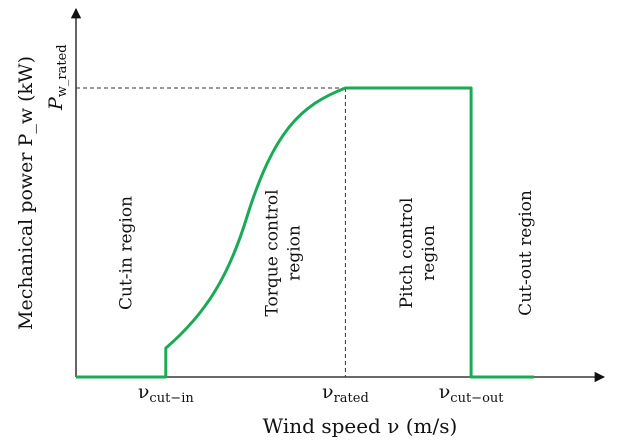  I want to click on x-tick-rated: νrated, so click(345, 393).